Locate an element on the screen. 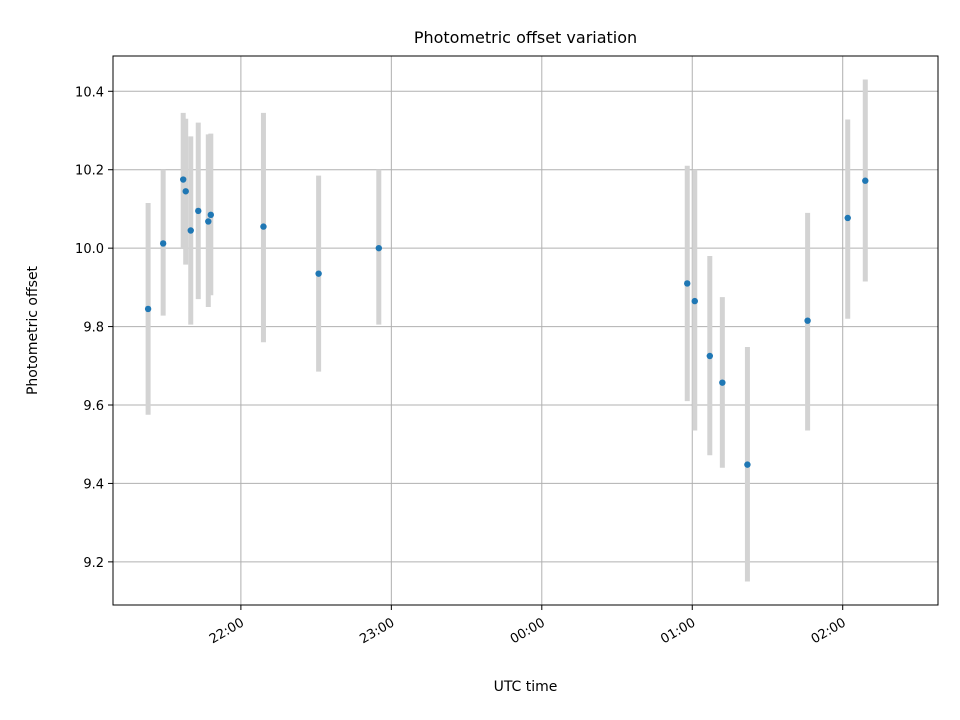 The height and width of the screenshot is (720, 960). y-tick-label: 9.8 is located at coordinates (93, 328).